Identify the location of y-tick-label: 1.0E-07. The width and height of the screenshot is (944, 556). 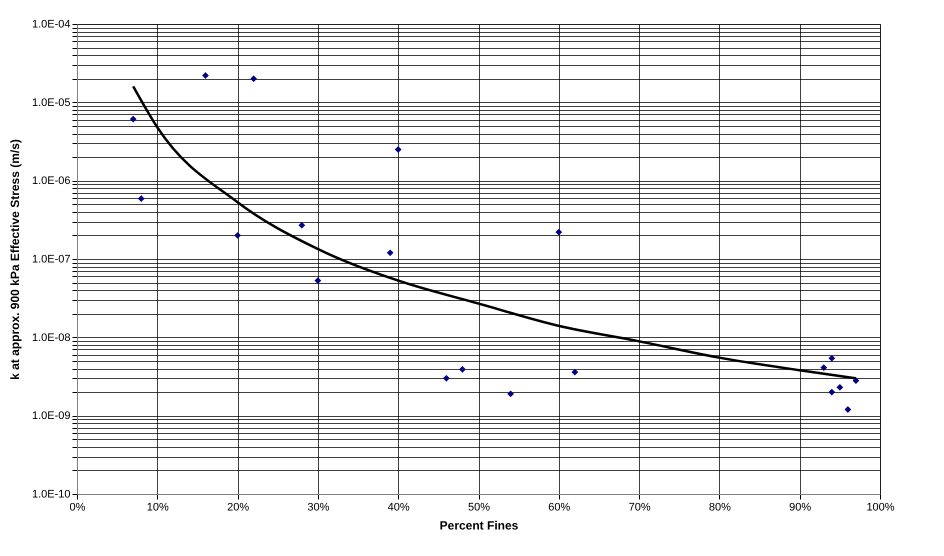
(51, 260).